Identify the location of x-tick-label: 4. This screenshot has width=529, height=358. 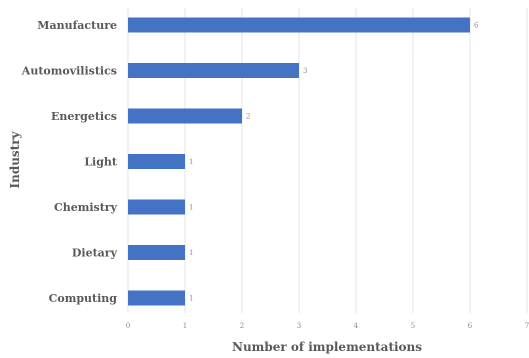
(356, 326).